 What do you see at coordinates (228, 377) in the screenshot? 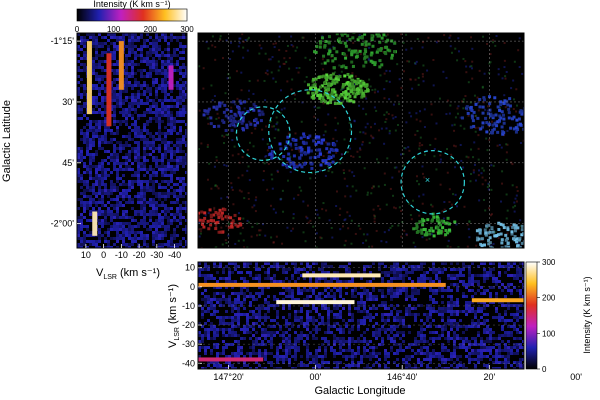
I see `vl-xtick-label: 147°20'` at bounding box center [228, 377].